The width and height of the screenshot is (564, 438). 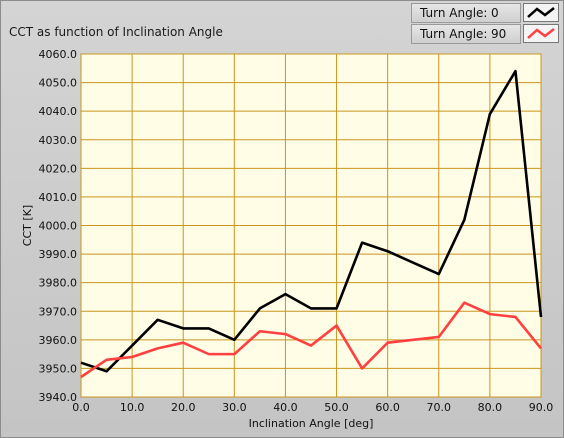 I want to click on legend-item-turn-0: Turn Angle: 0, so click(x=487, y=13).